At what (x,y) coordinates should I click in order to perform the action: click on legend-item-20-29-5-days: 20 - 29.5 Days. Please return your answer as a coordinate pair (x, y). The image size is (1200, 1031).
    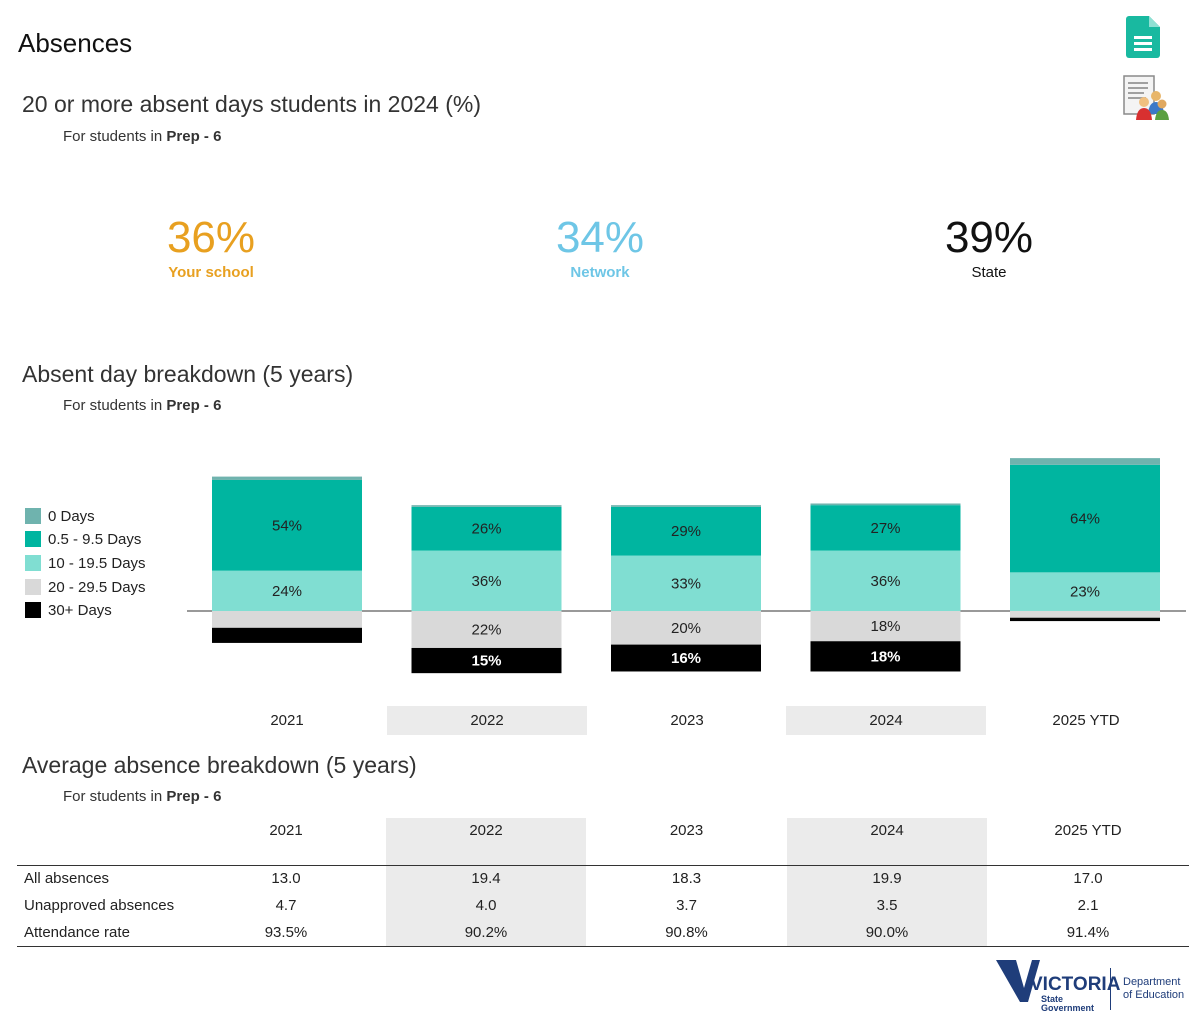
    Looking at the image, I should click on (85, 589).